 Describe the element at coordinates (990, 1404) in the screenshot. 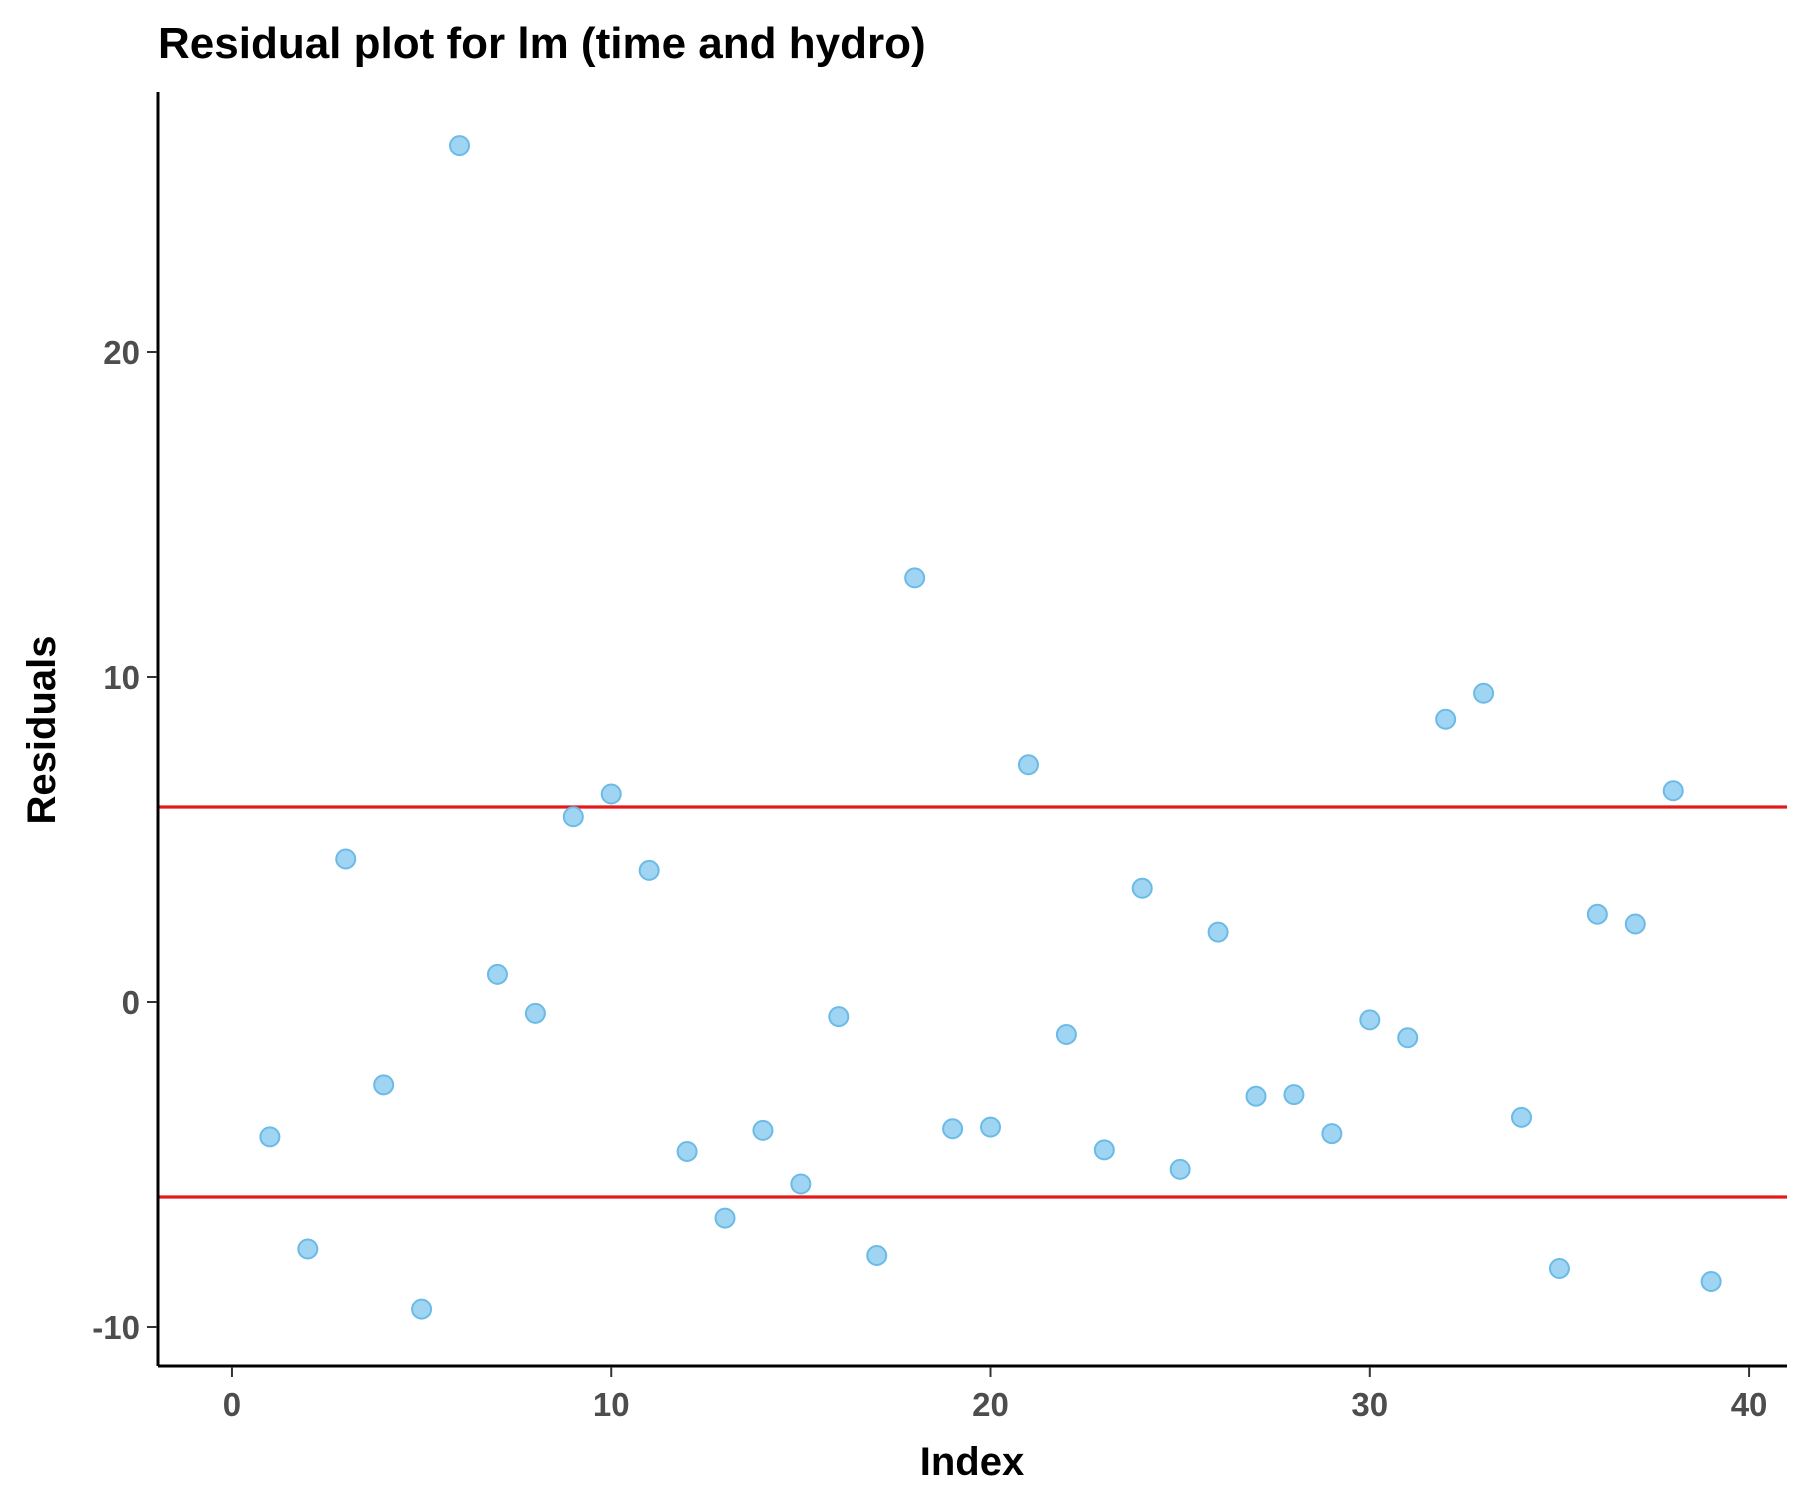

I see `x-tick-label: 20` at that location.